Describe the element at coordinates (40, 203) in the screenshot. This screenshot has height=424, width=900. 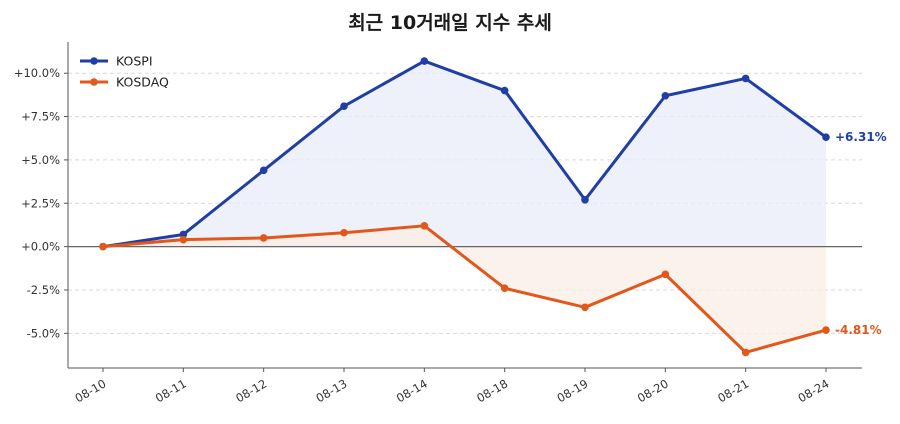
I see `y-tick-label: +2.5%` at that location.